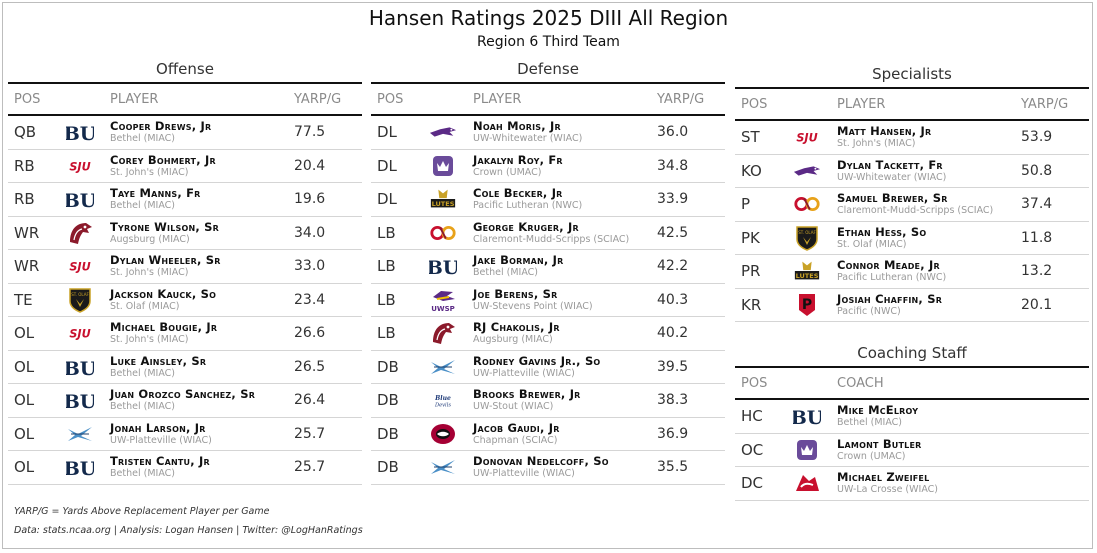 Image resolution: width=1097 pixels, height=553 pixels. I want to click on coach-cell: Mike McElroy Bethel (MIAC), so click(959, 416).